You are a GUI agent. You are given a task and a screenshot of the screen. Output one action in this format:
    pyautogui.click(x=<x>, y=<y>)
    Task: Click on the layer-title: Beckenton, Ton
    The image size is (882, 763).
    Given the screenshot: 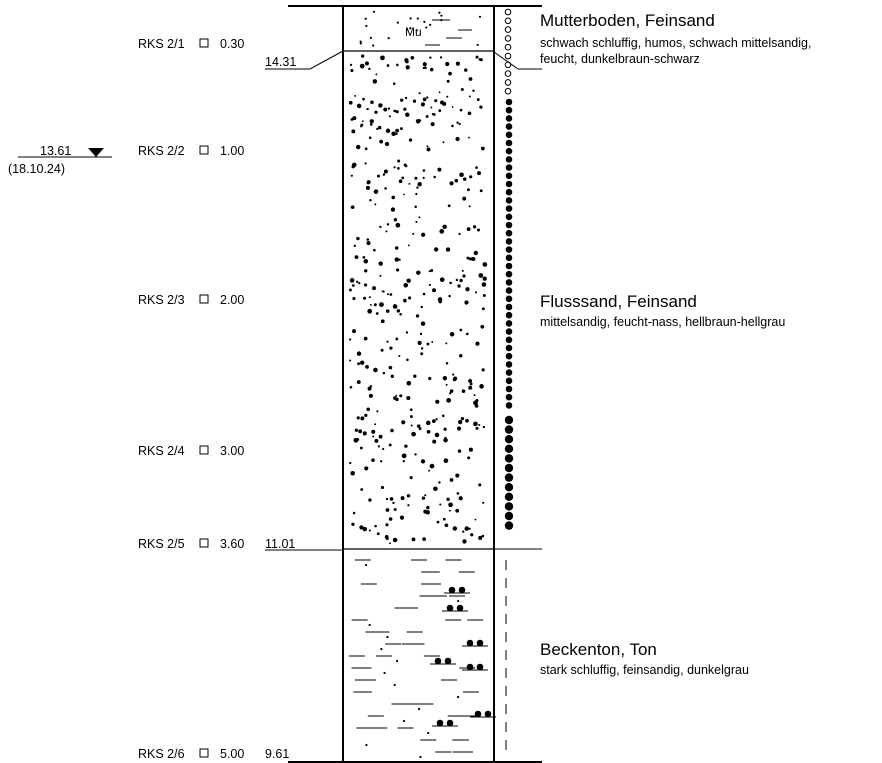 What is the action you would take?
    pyautogui.click(x=598, y=649)
    